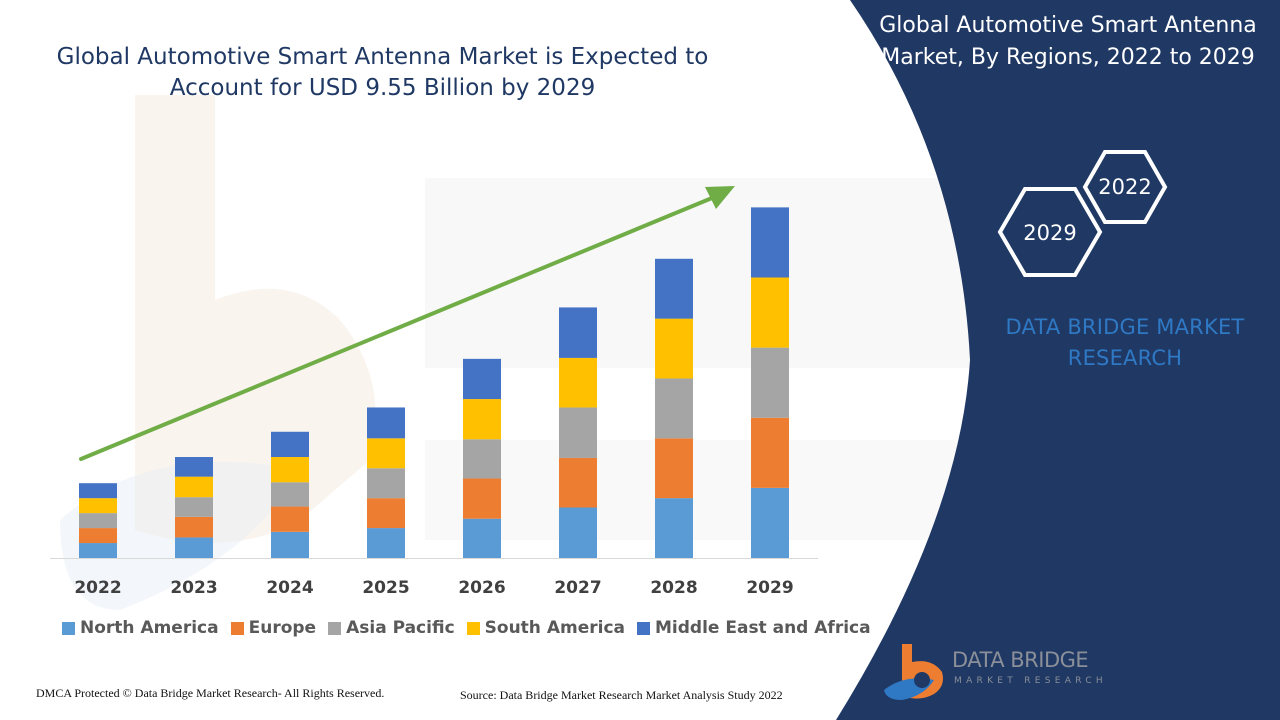  I want to click on legend-item: Middle East and Africa, so click(754, 628).